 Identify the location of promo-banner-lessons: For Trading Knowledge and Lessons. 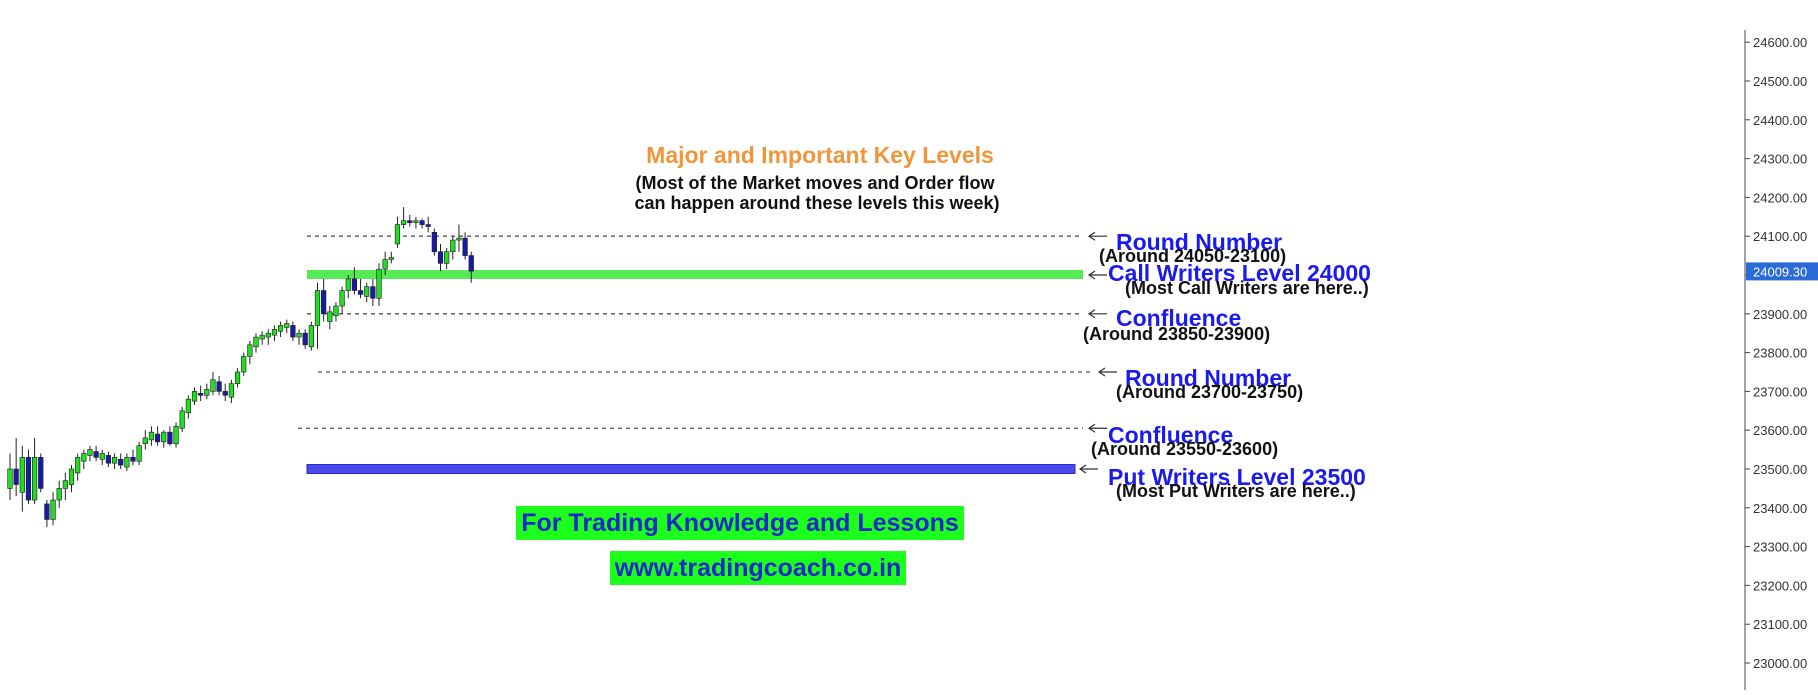
(740, 523).